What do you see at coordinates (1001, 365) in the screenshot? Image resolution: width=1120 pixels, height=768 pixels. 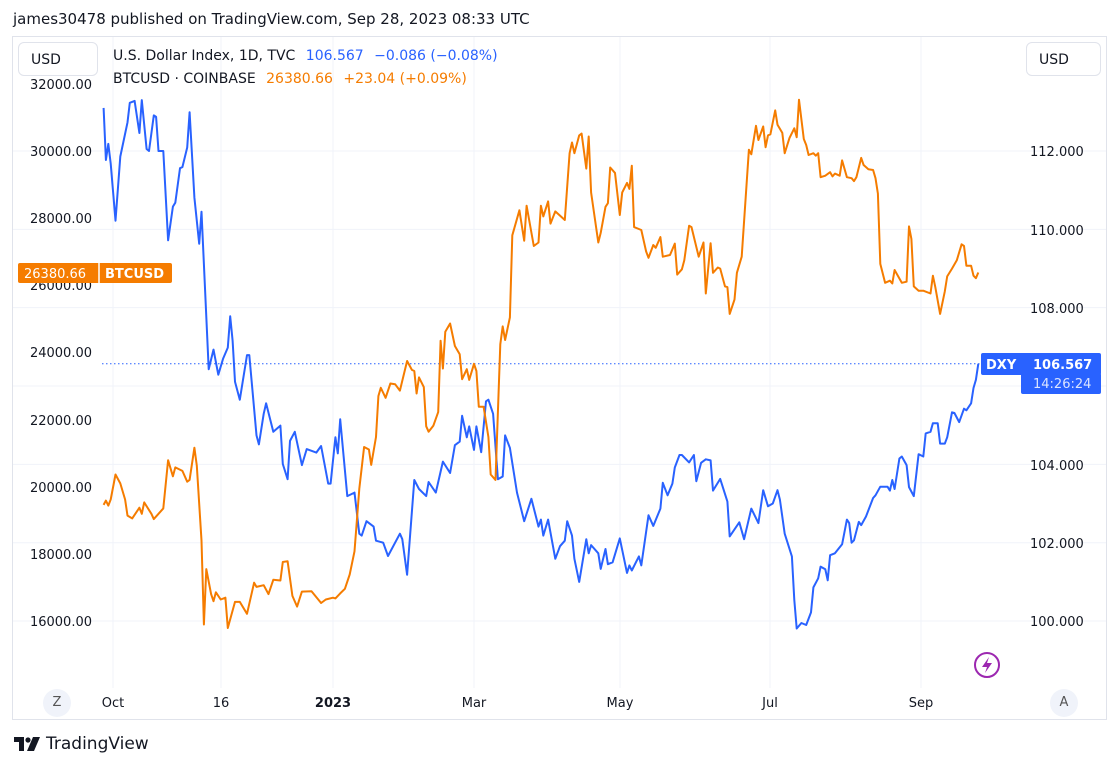 I see `dxy-price-label-symbol: DXY` at bounding box center [1001, 365].